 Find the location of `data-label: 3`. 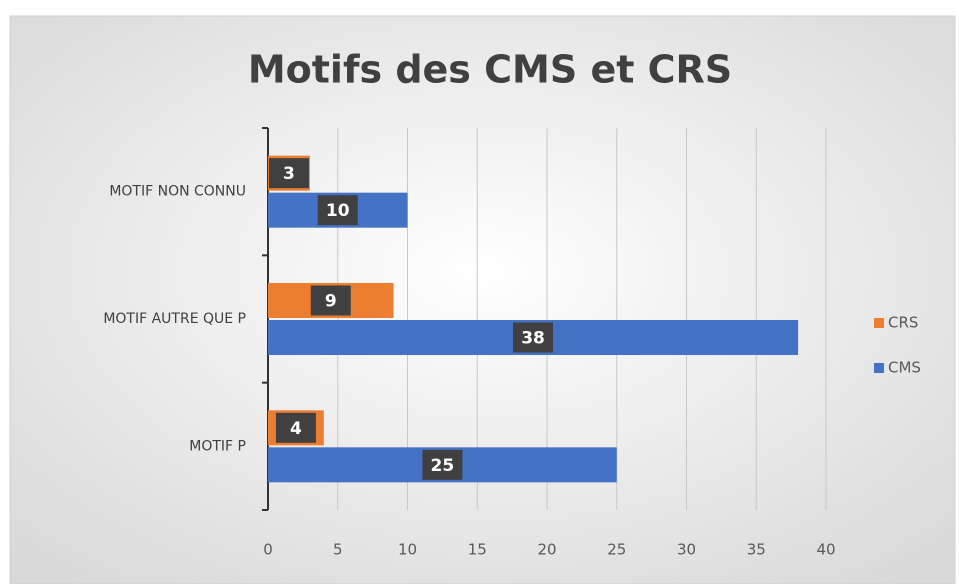

data-label: 3 is located at coordinates (289, 174).